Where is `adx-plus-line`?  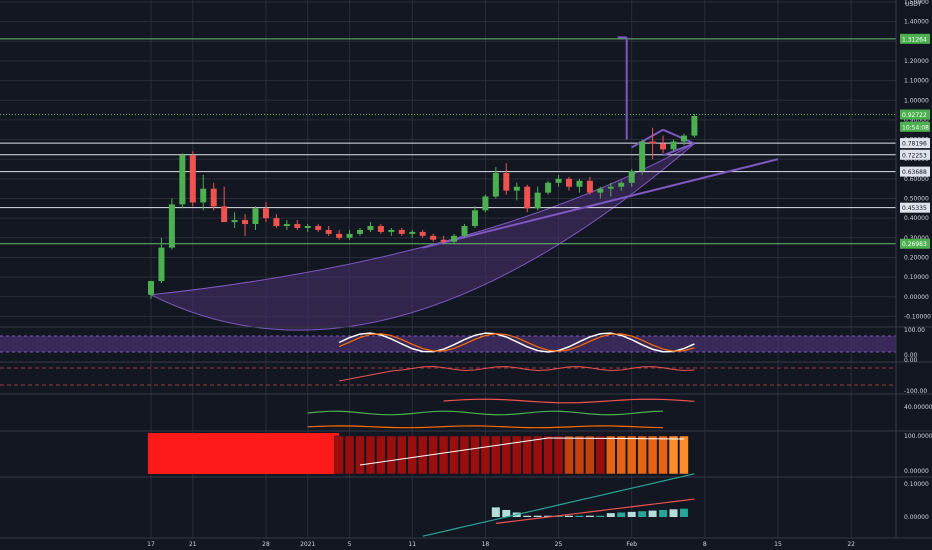
adx-plus-line is located at coordinates (485, 413).